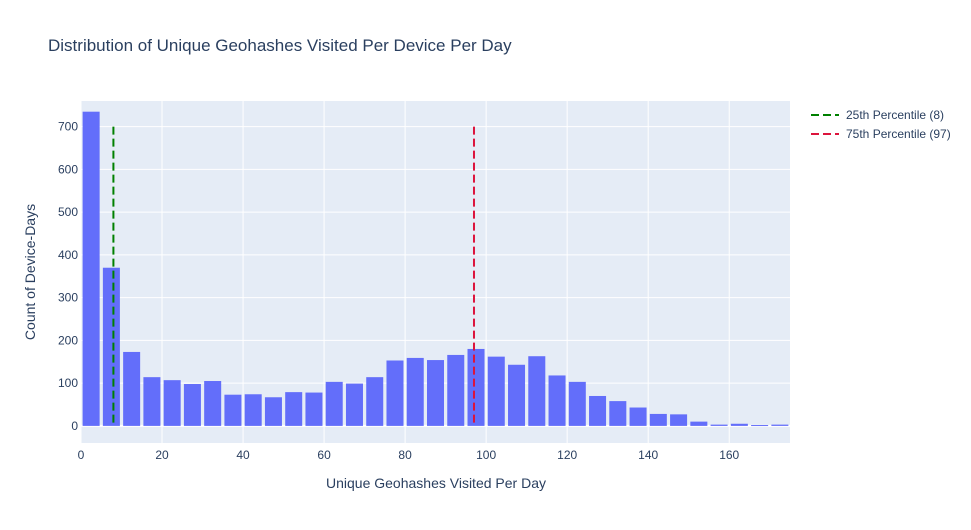  I want to click on x-tick-label: 40, so click(243, 455).